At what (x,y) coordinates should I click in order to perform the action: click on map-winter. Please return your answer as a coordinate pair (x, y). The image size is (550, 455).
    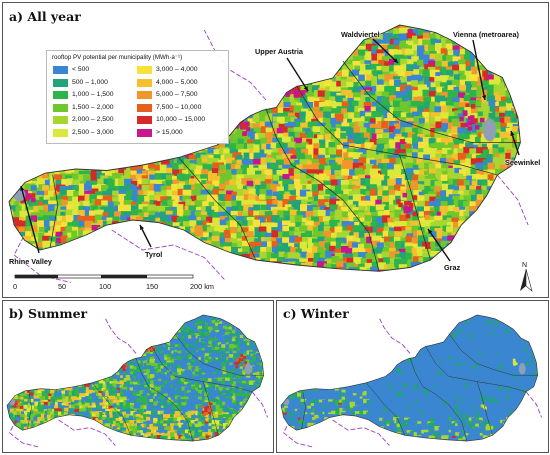
    Looking at the image, I should click on (411, 381).